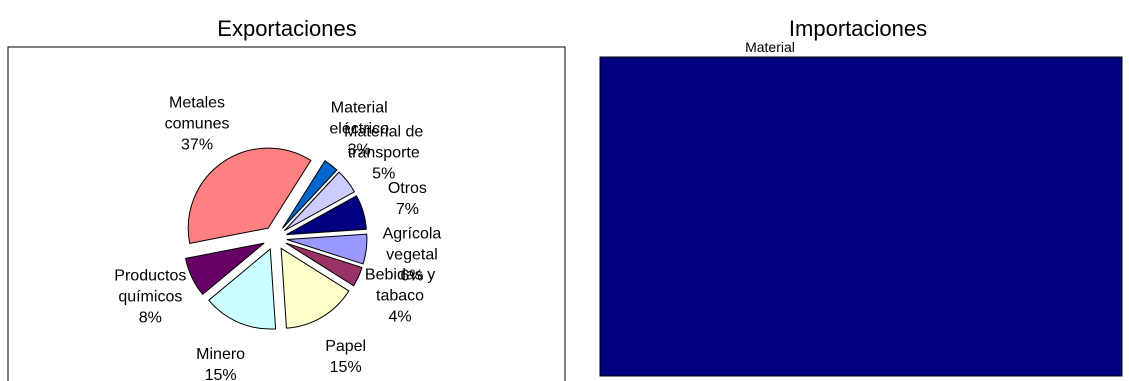 Image resolution: width=1129 pixels, height=381 pixels. I want to click on slice-category: Bebidas y tabaco, so click(400, 285).